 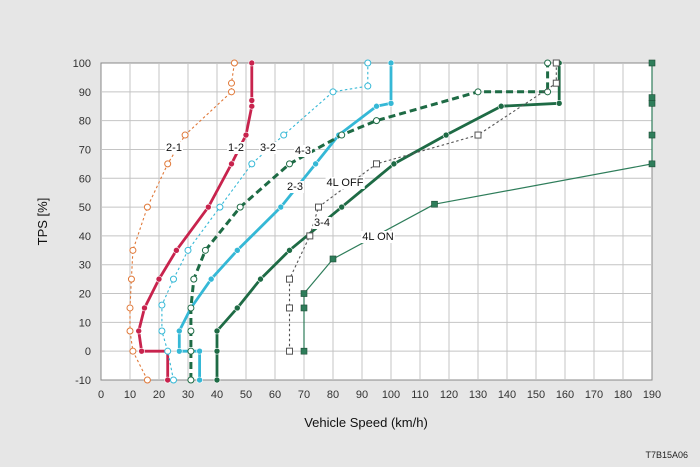 What do you see at coordinates (85, 323) in the screenshot?
I see `y-tick-label: 10` at bounding box center [85, 323].